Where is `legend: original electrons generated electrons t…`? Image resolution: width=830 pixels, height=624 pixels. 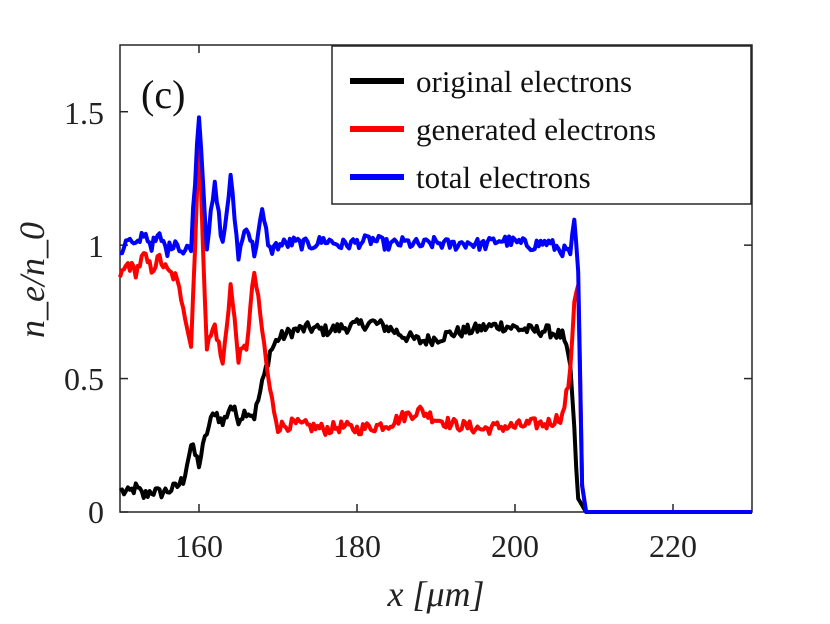 legend: original electrons generated electrons t… is located at coordinates (541, 125).